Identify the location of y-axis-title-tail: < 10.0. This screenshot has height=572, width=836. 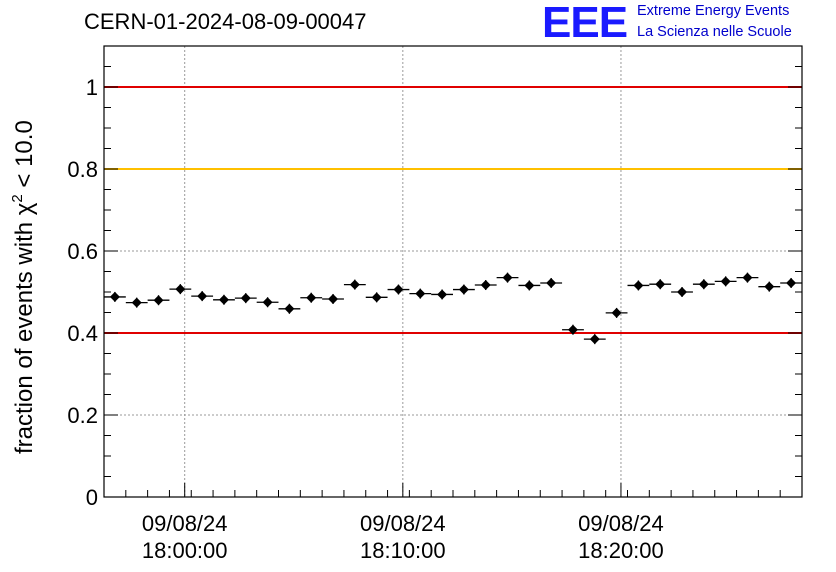
(24, 157).